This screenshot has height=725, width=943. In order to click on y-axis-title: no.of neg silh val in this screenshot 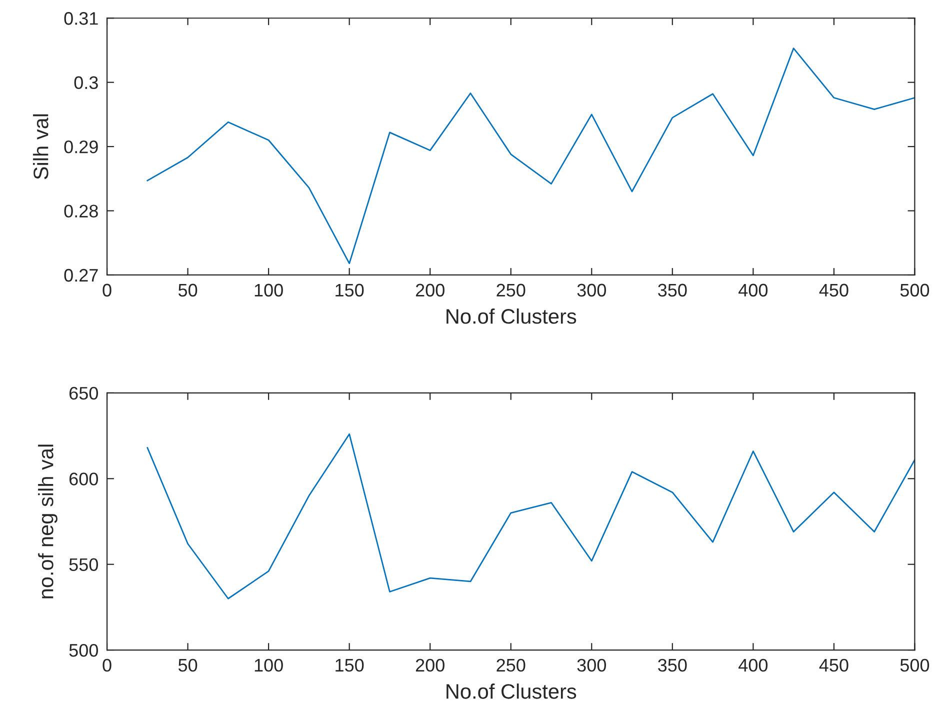, I will do `click(48, 521)`.